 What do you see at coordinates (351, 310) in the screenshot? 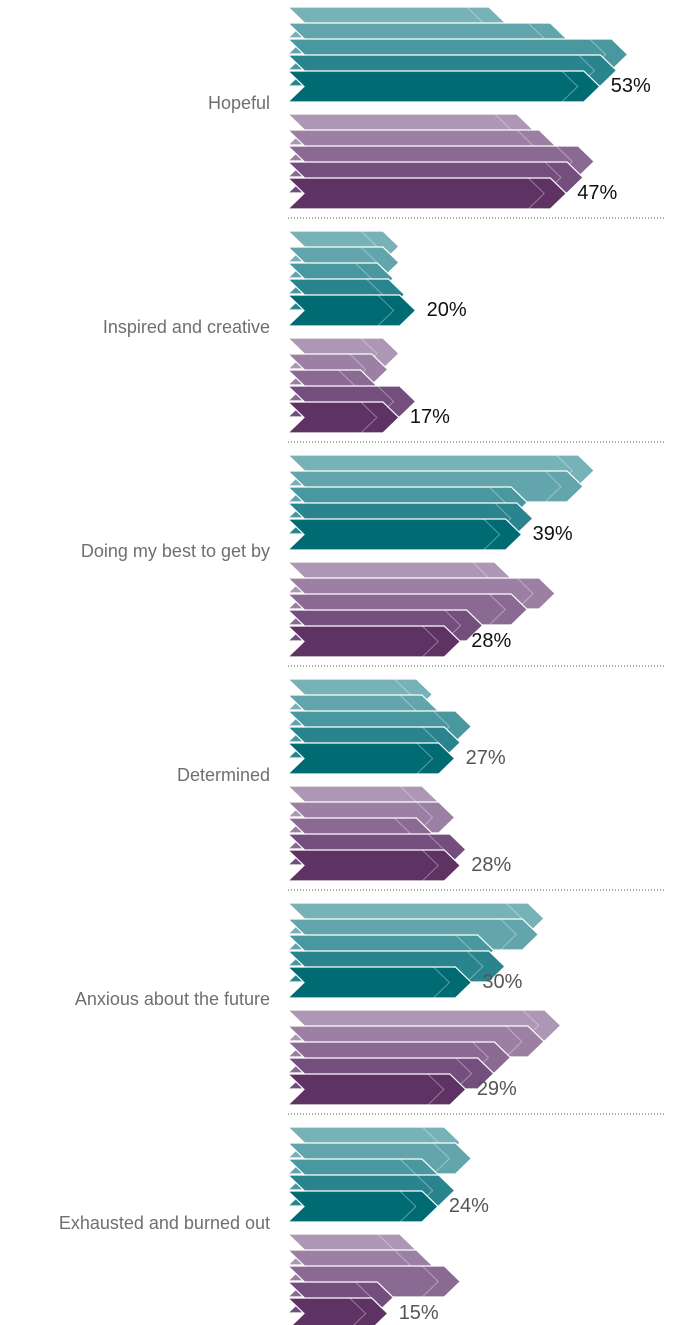
I see `bar-teal-5-inspired-and-creative` at bounding box center [351, 310].